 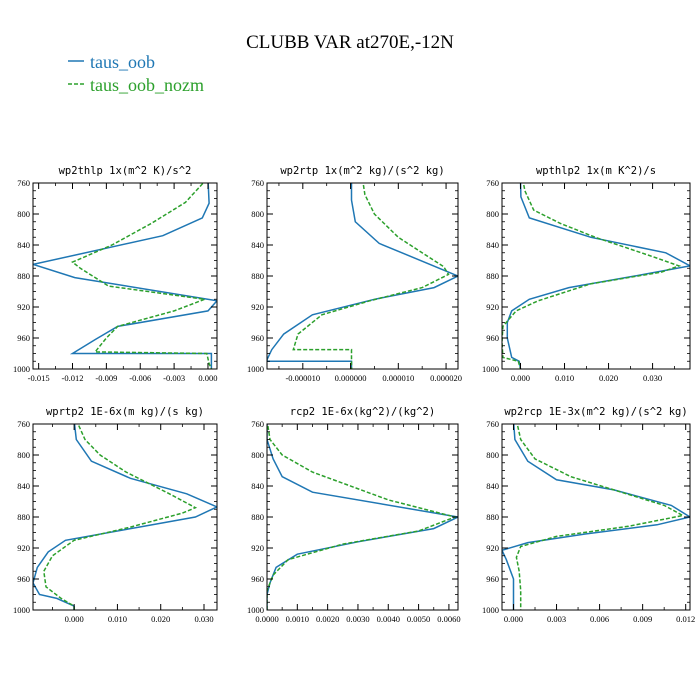 I want to click on x-tick-label: 0.012, so click(x=685, y=619).